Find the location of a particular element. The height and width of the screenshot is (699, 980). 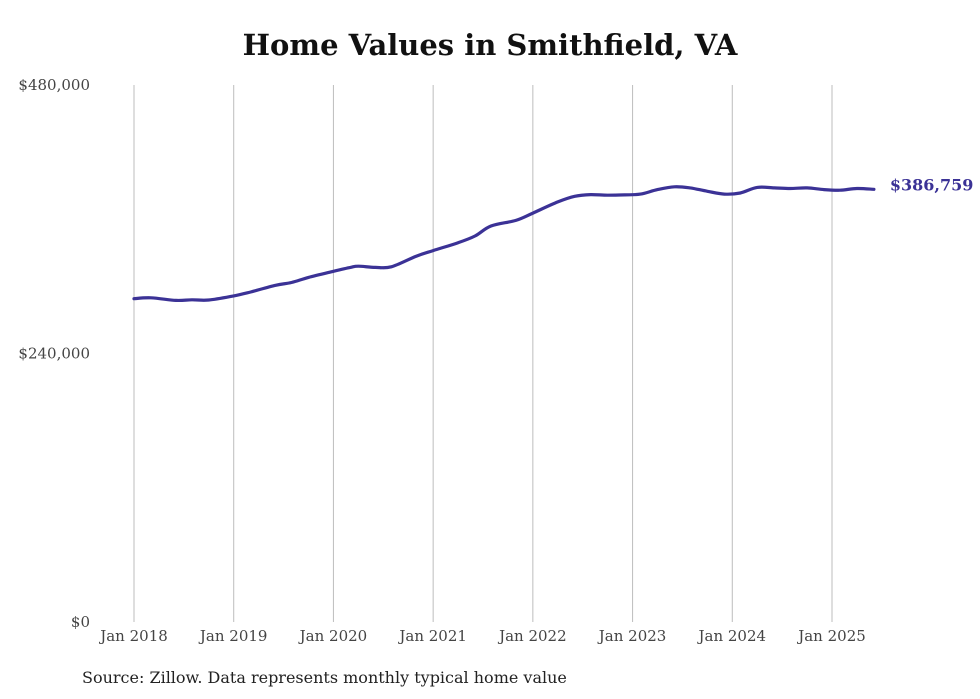

end-value-label: $386,759 is located at coordinates (932, 184).